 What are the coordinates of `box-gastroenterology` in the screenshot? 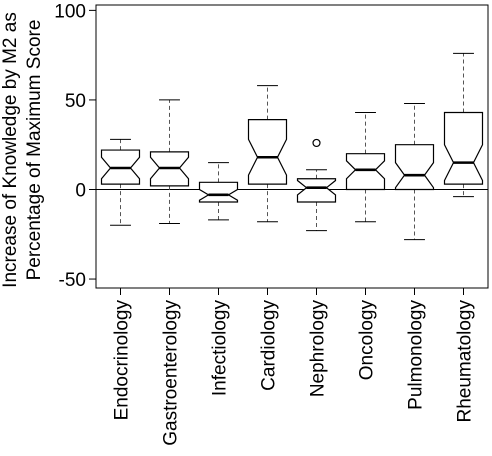 It's located at (169, 162).